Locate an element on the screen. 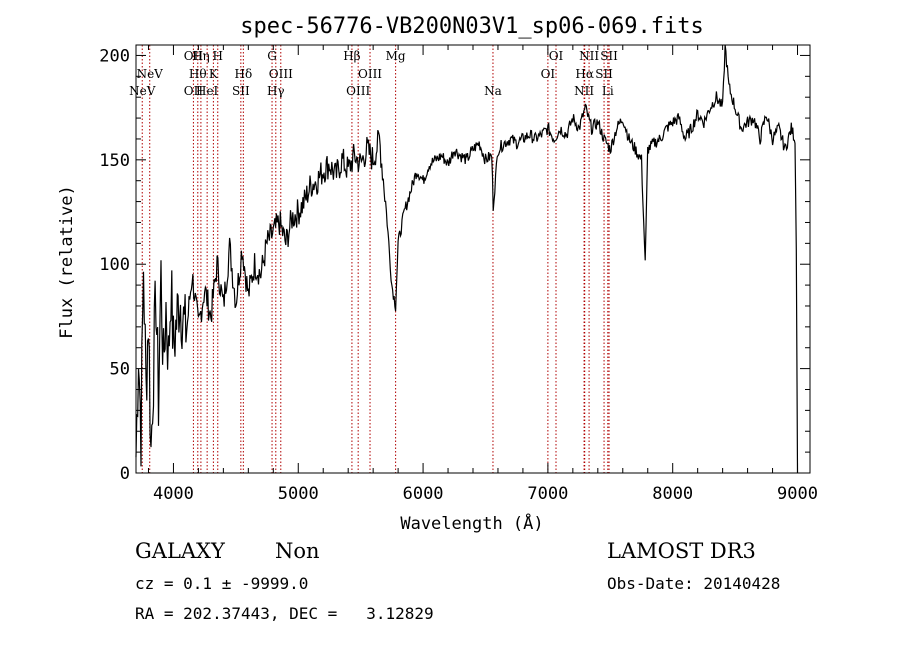 The height and width of the screenshot is (649, 900). spectral-line-label: Li is located at coordinates (608, 91).